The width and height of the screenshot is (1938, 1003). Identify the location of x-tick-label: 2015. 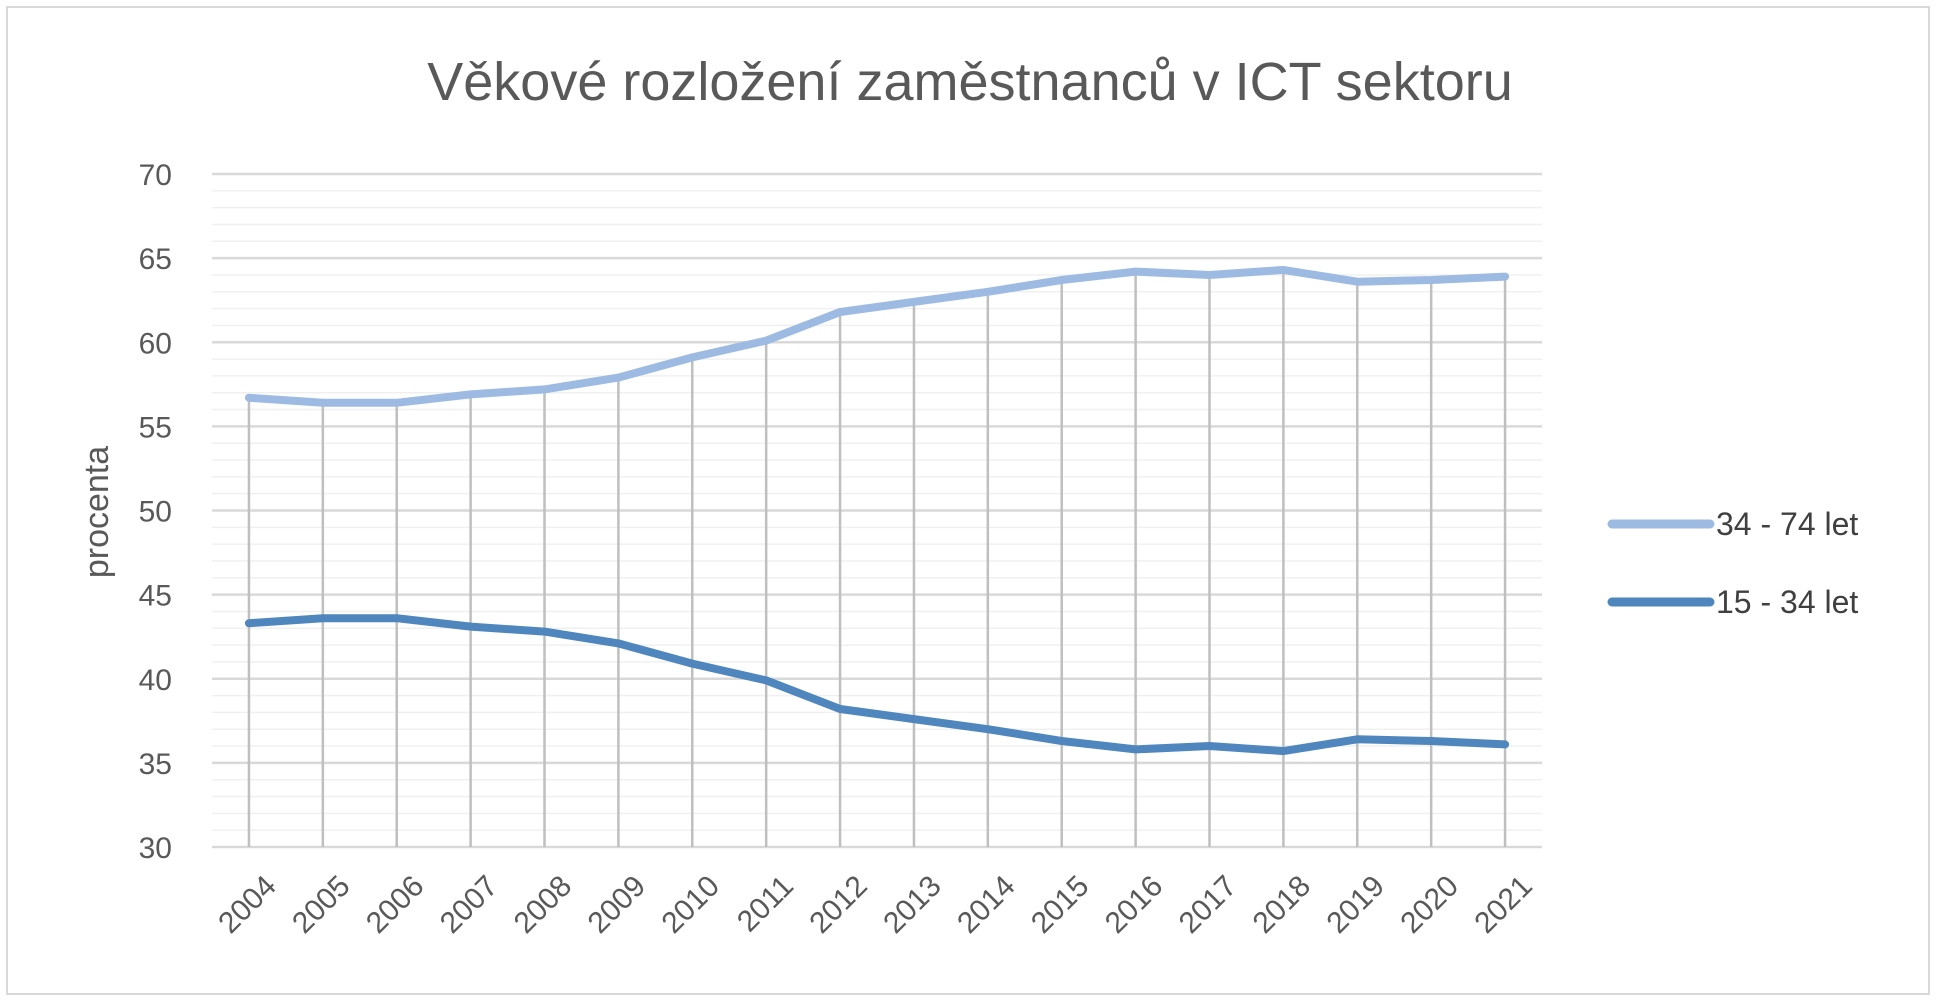
(1060, 904).